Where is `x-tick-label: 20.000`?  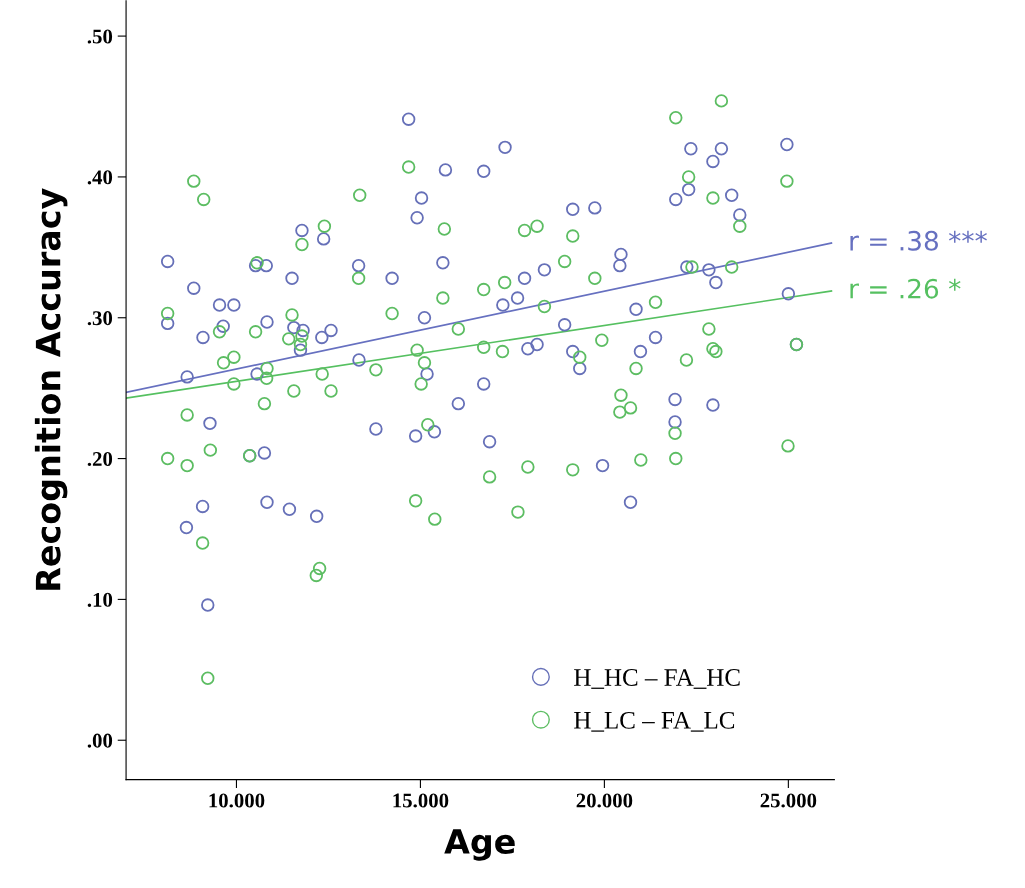
x-tick-label: 20.000 is located at coordinates (604, 800).